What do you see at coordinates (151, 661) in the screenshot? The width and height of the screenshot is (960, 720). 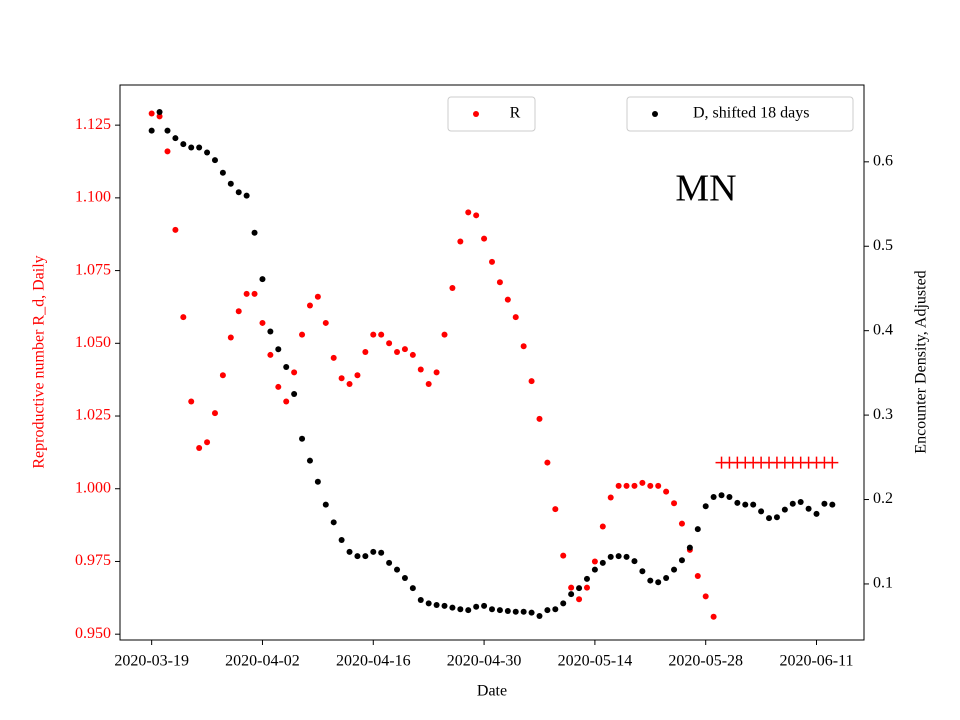 I see `x-tick-label: 2020-03-19` at bounding box center [151, 661].